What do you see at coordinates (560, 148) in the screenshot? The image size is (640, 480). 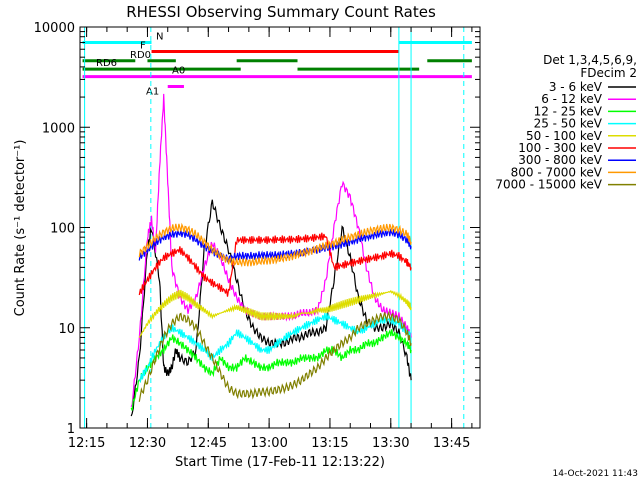 I see `legend-entry: 100 - 300 keV` at bounding box center [560, 148].